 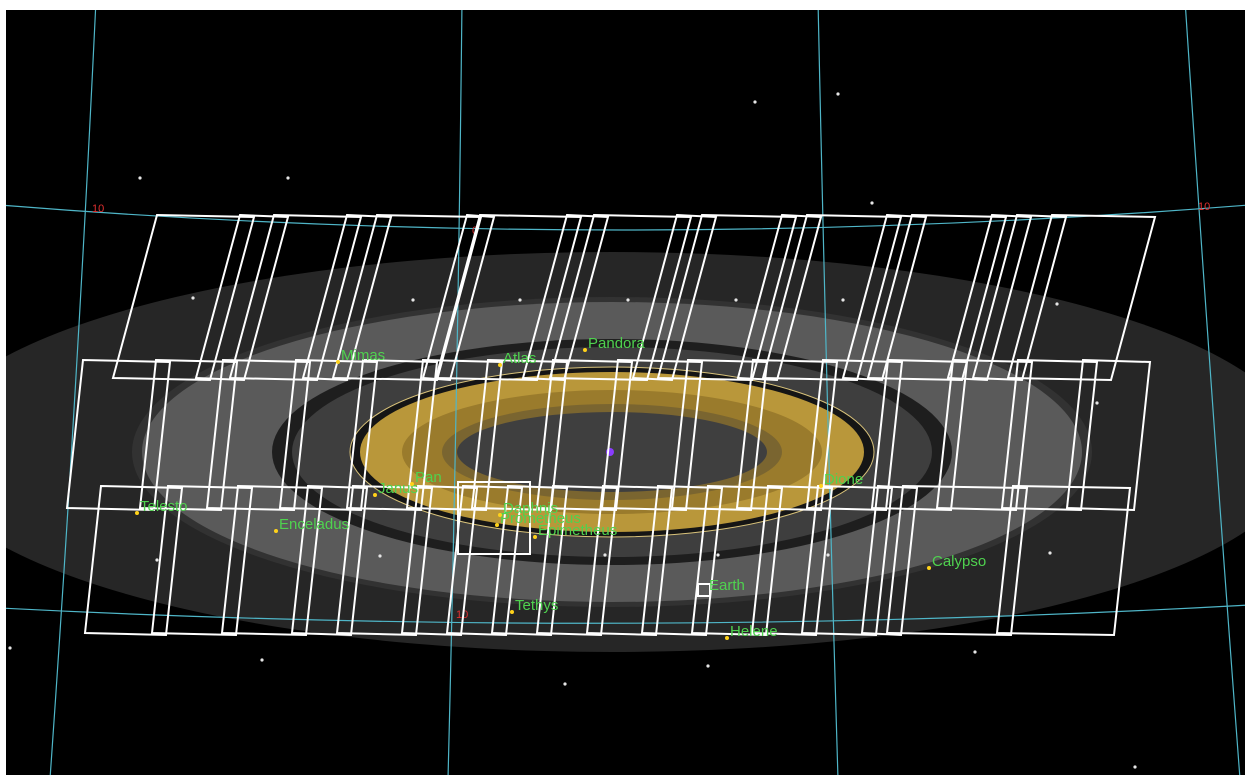 I want to click on moon-label-enceladus: Enceladus, so click(x=311, y=524).